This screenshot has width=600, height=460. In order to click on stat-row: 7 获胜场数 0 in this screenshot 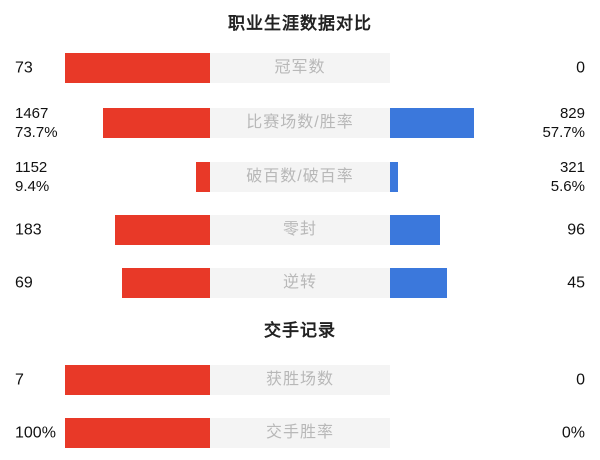, I will do `click(300, 380)`.